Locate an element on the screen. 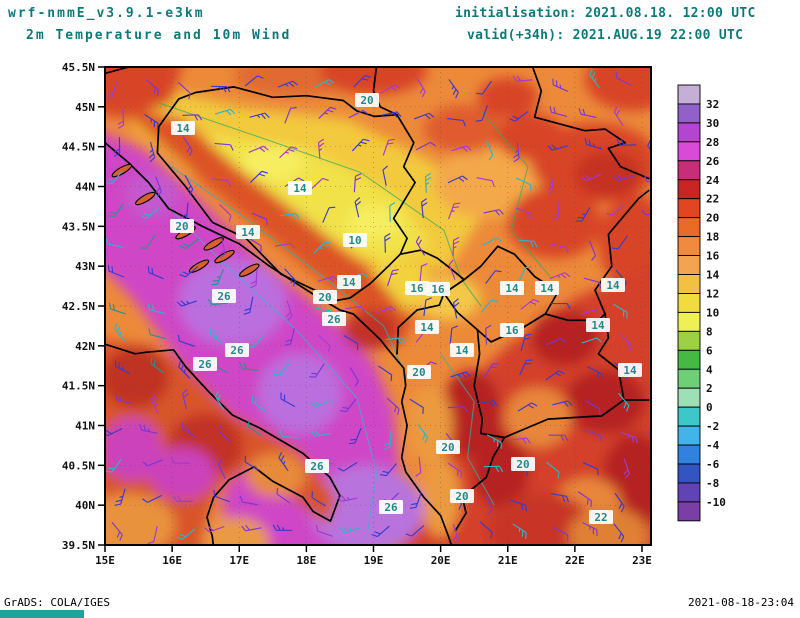 The image size is (800, 618). contour-label: 16 is located at coordinates (438, 289).